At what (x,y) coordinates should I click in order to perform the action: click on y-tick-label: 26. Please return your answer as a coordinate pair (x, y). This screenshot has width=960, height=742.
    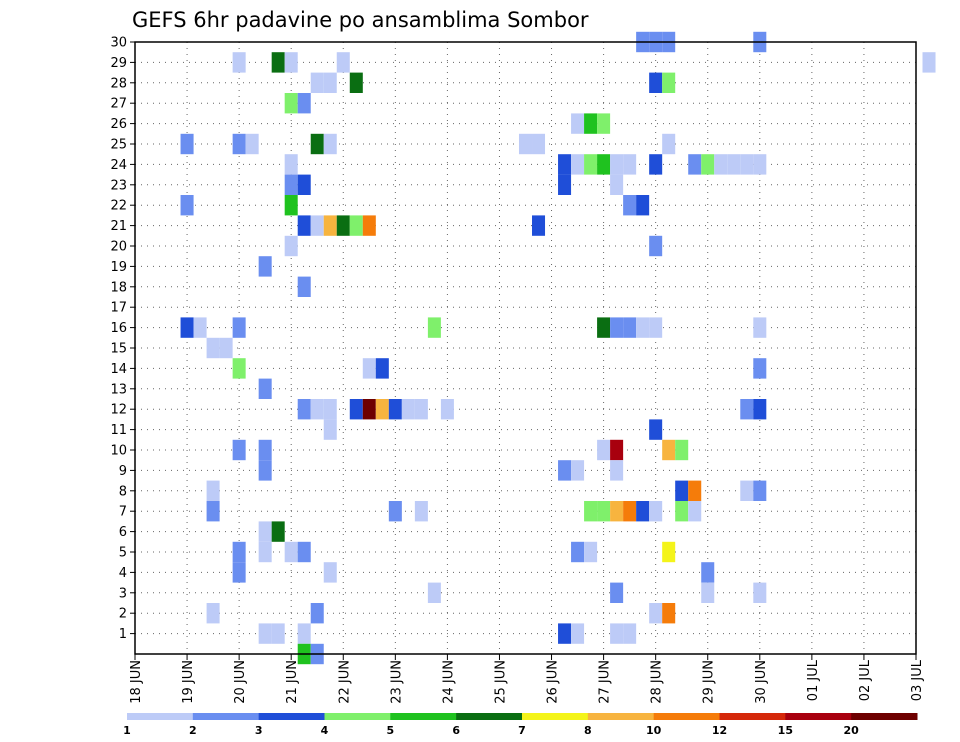
    Looking at the image, I should click on (118, 124).